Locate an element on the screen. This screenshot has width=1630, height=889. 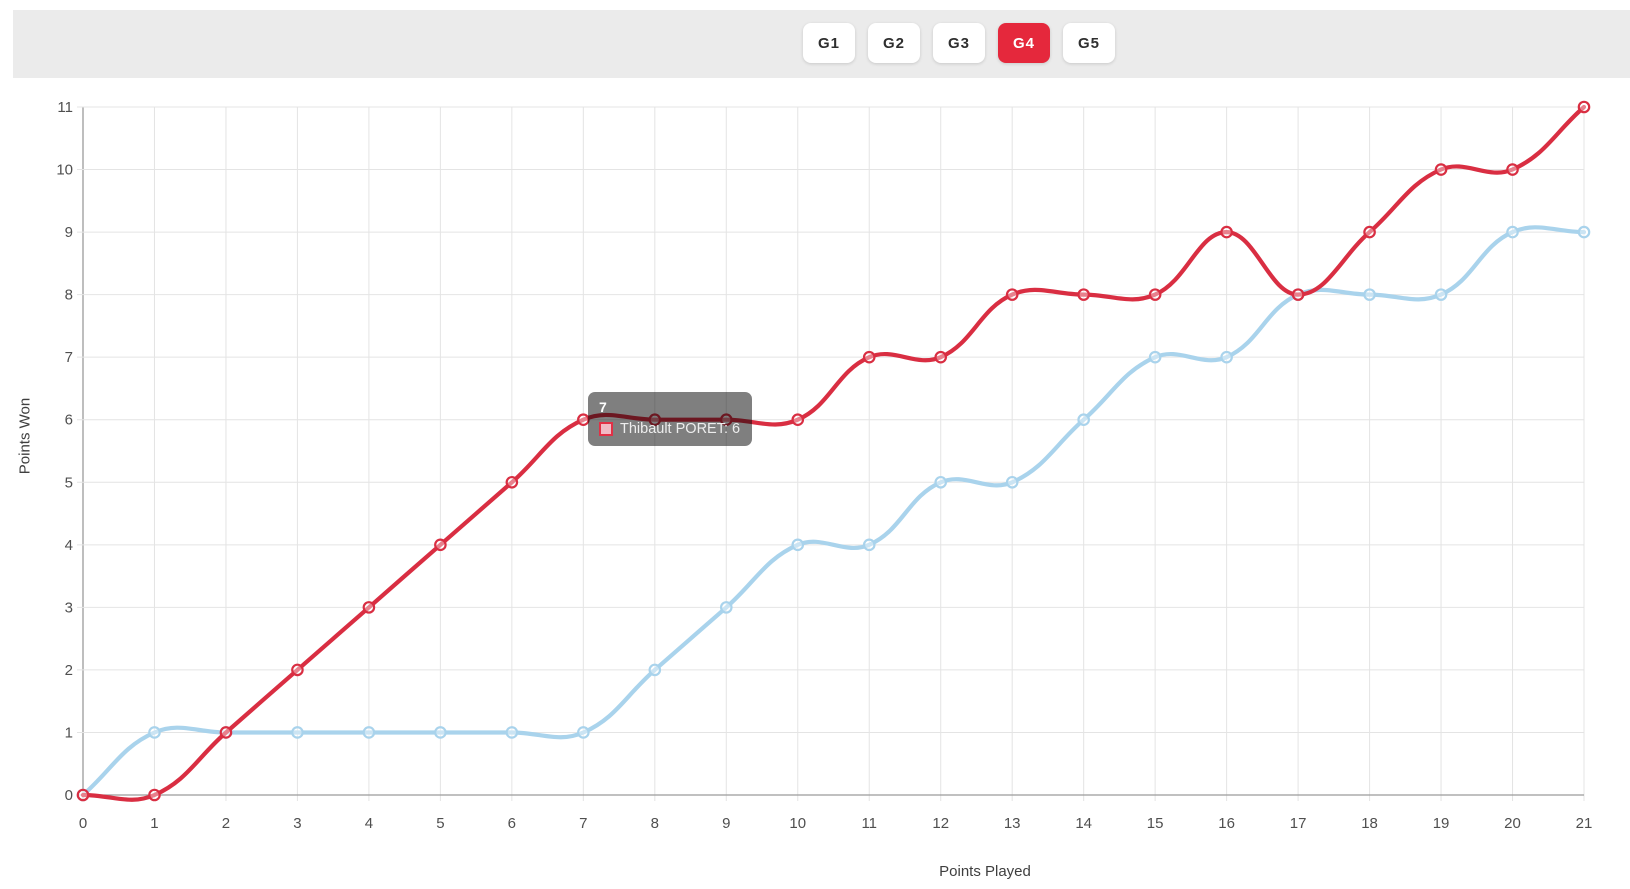
x-tick-label: 5 is located at coordinates (440, 823).